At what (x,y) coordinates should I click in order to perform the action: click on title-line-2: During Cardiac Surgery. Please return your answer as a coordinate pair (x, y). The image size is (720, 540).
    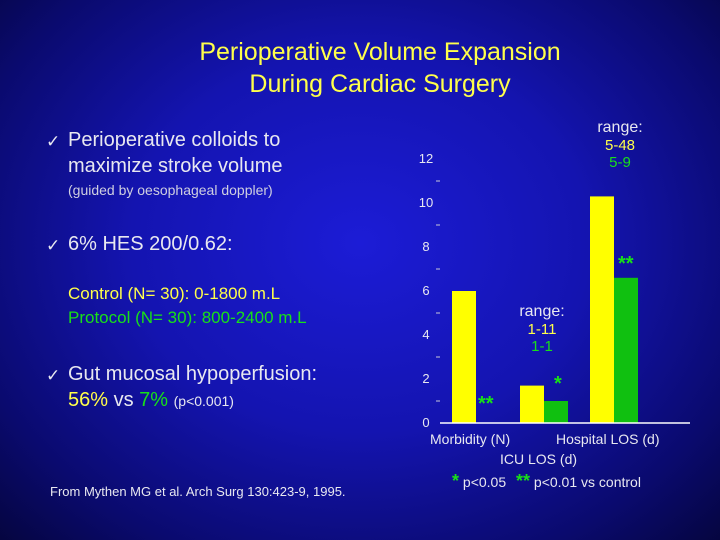
    Looking at the image, I should click on (380, 84).